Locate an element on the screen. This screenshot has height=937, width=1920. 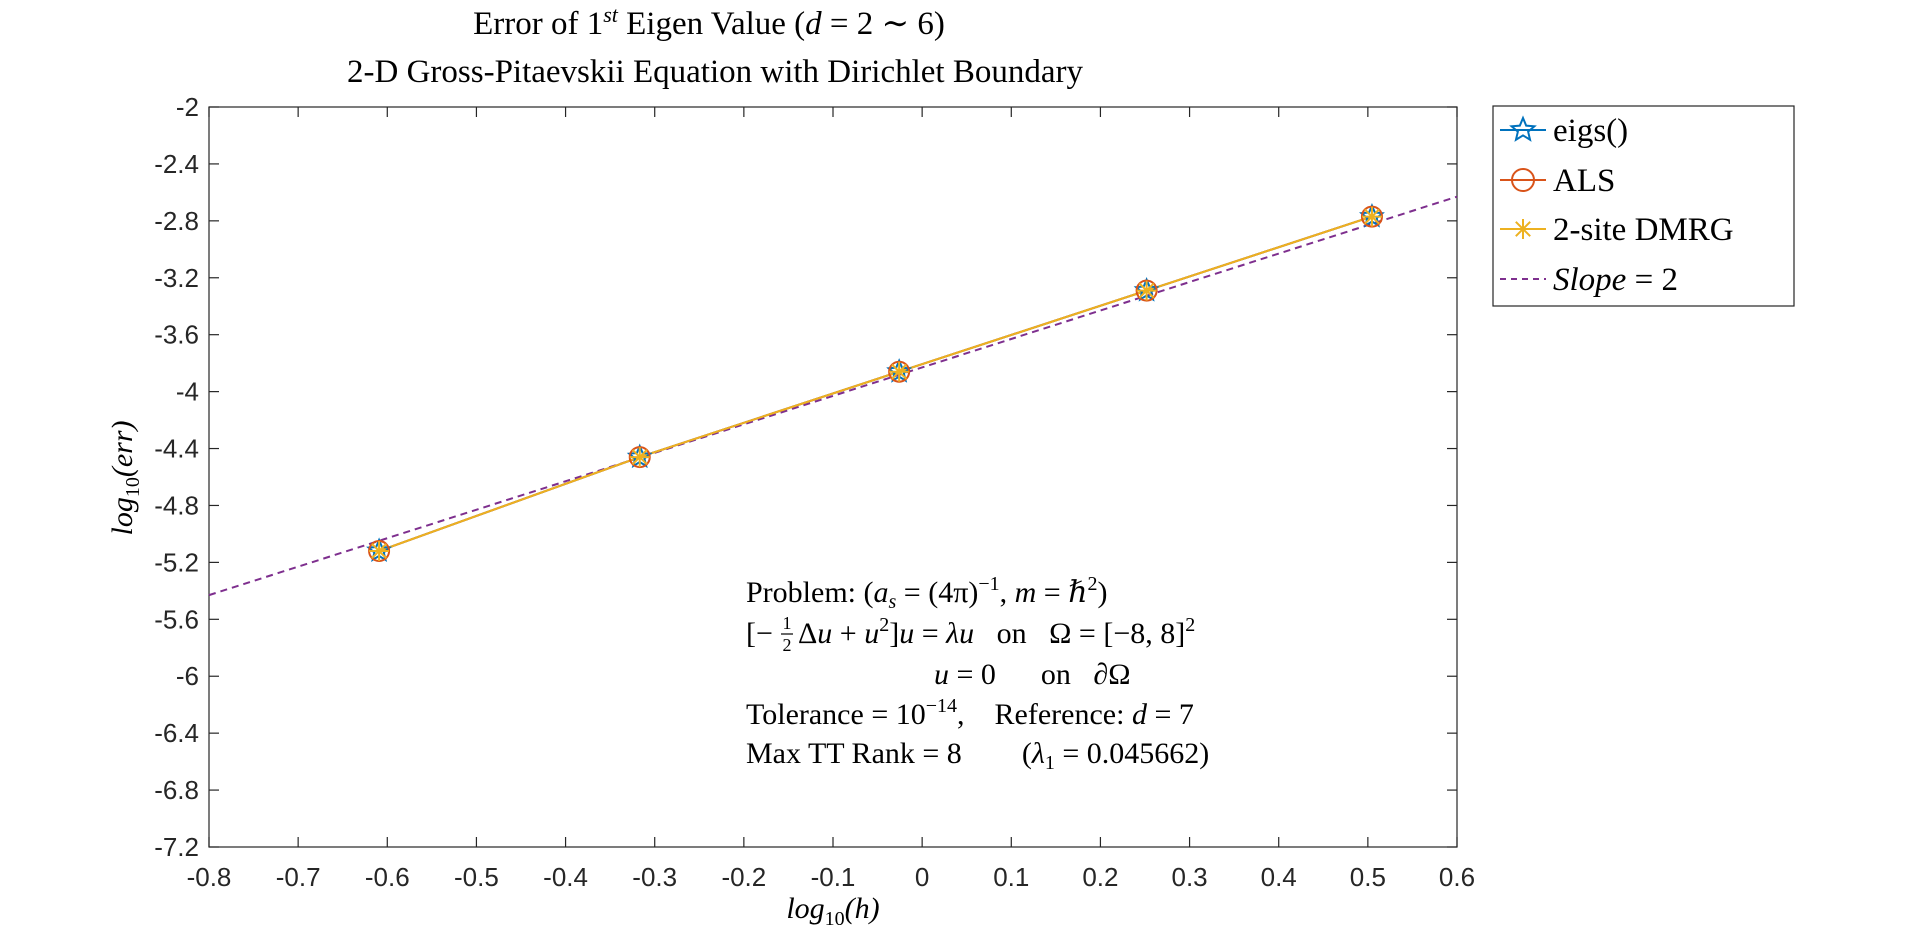
x-tick-label: 0.2 is located at coordinates (1100, 877).